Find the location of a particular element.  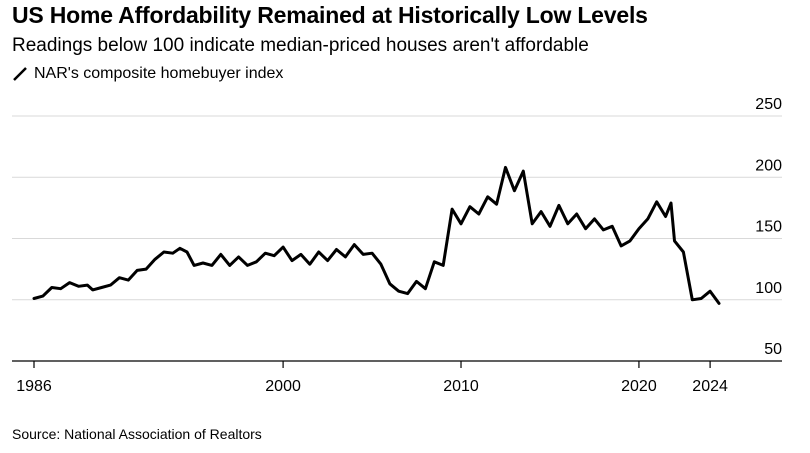

x-axis: 1986 2000 2010 2020 2024 is located at coordinates (397, 377).